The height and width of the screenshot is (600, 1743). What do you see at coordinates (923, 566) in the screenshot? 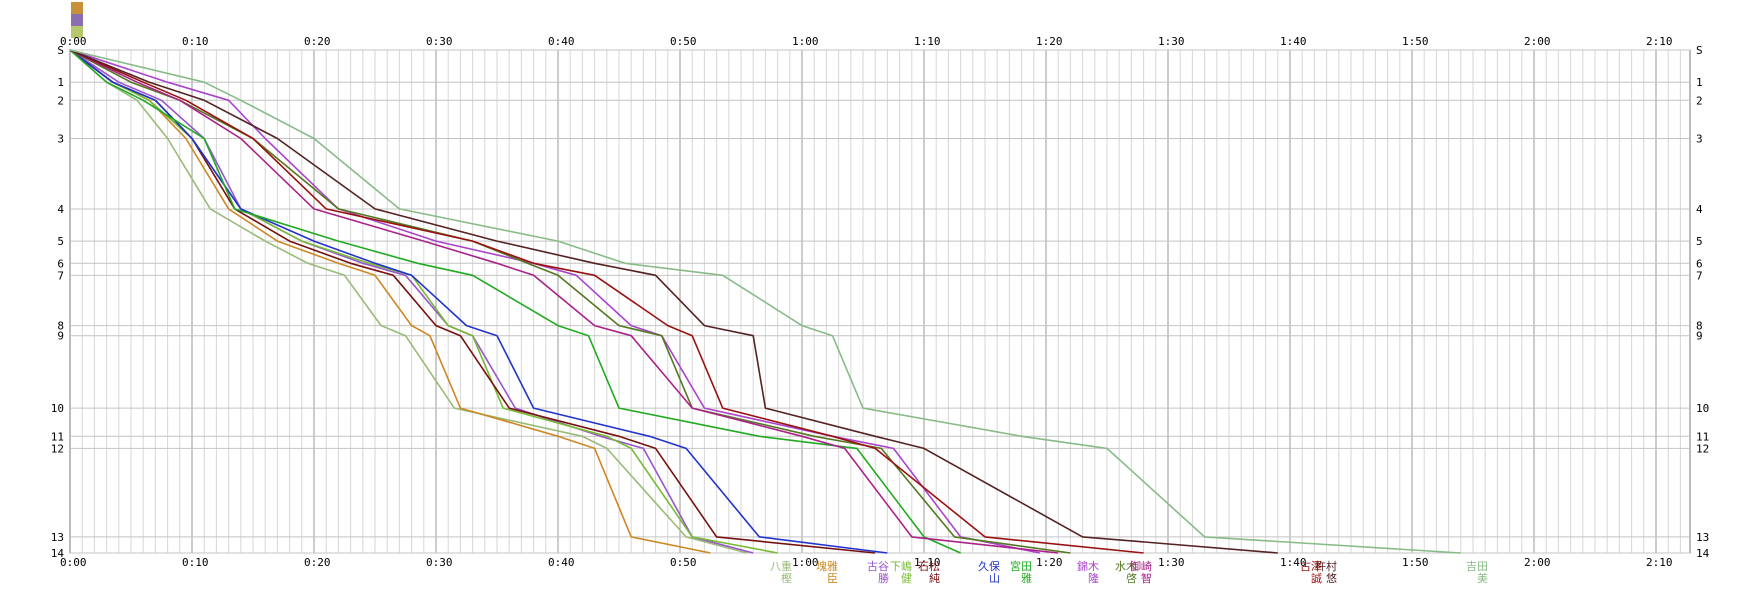
I see `runner-name-char: 石` at bounding box center [923, 566].